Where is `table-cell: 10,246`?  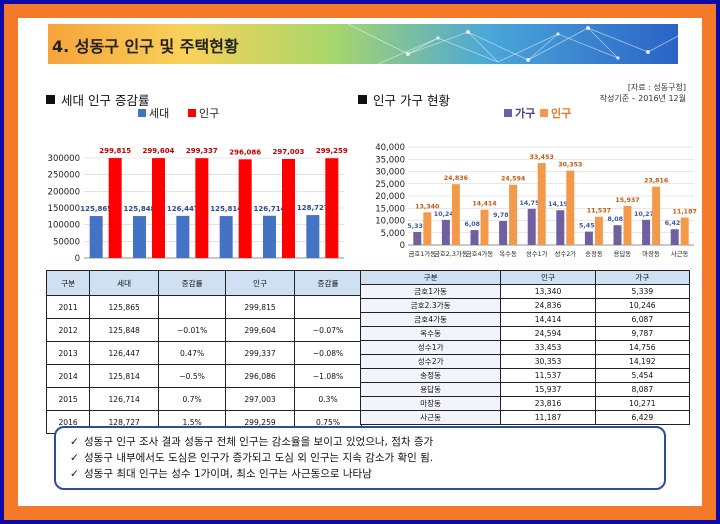 table-cell: 10,246 is located at coordinates (642, 305).